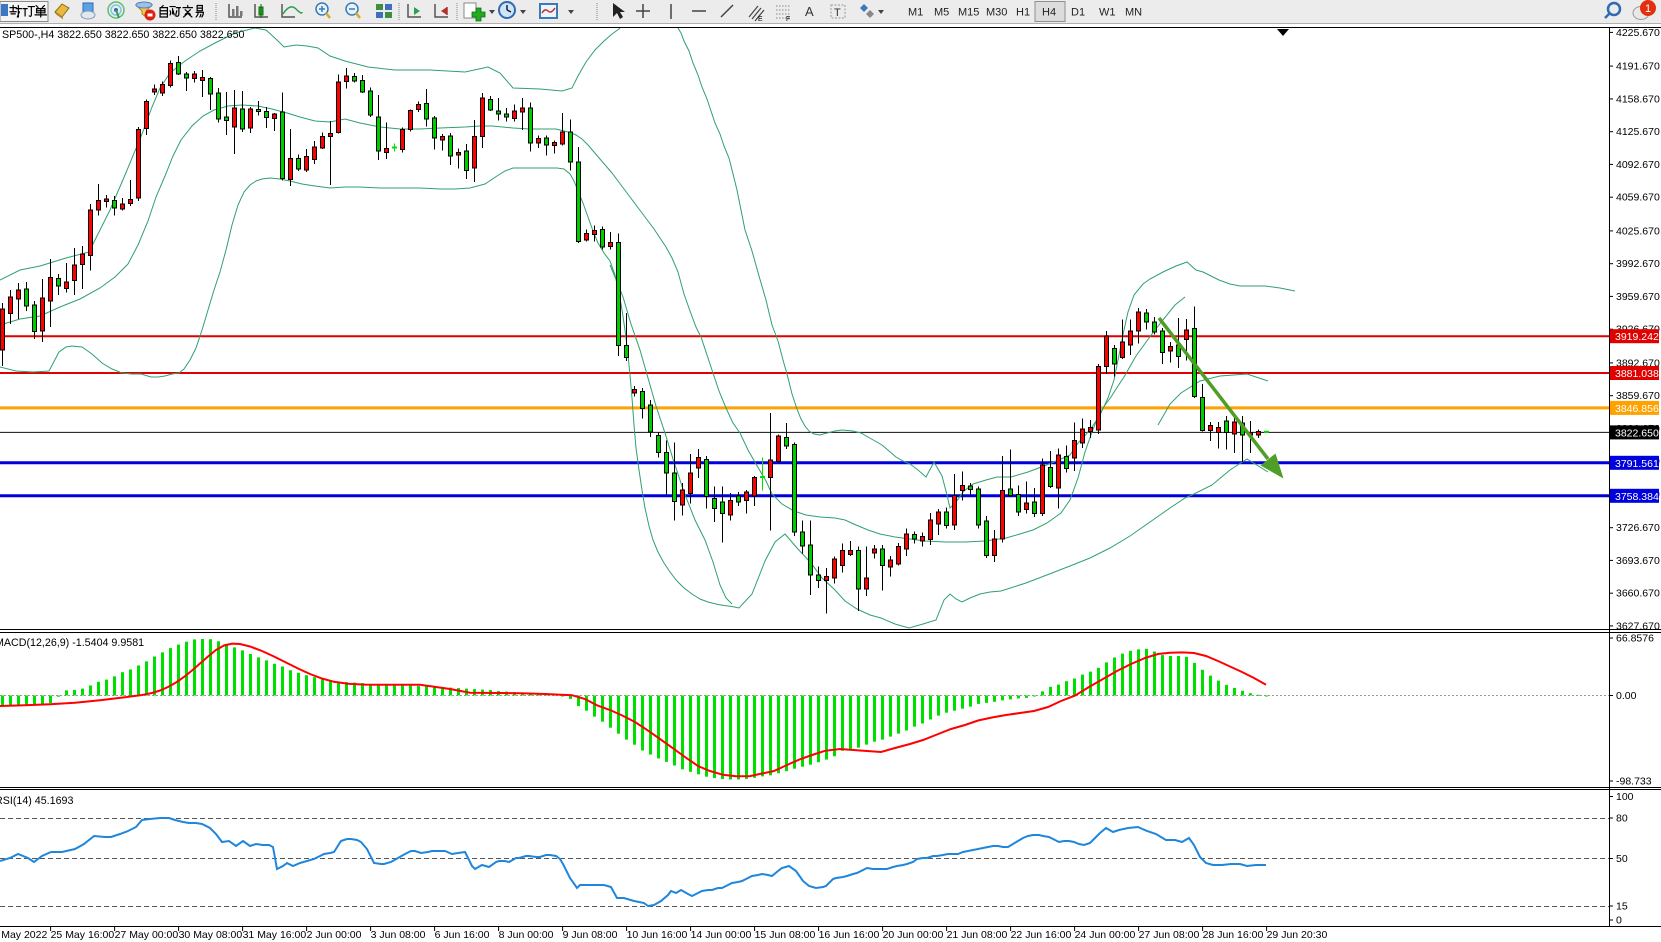 This screenshot has height=942, width=1661. What do you see at coordinates (1638, 264) in the screenshot?
I see `svg-text: 3992.670` at bounding box center [1638, 264].